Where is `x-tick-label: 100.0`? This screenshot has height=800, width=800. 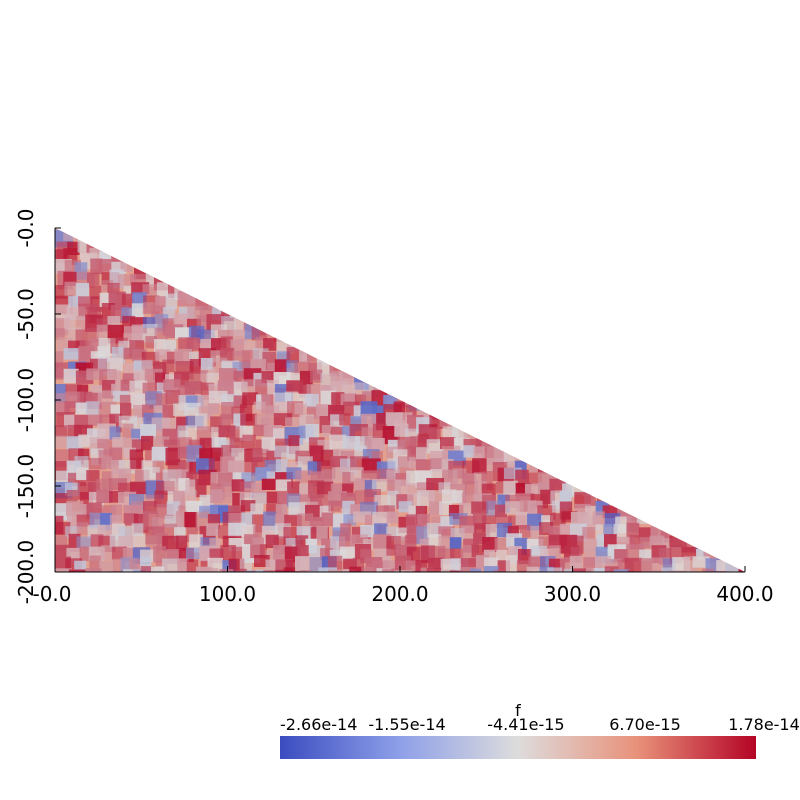 x-tick-label: 100.0 is located at coordinates (227, 594).